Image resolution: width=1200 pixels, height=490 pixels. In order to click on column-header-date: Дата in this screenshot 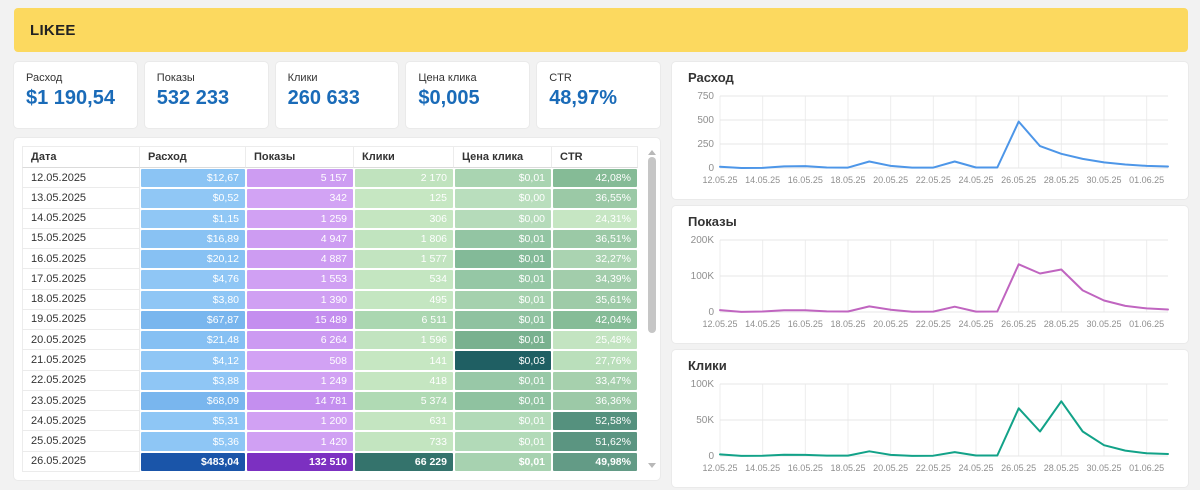, I will do `click(81, 157)`.